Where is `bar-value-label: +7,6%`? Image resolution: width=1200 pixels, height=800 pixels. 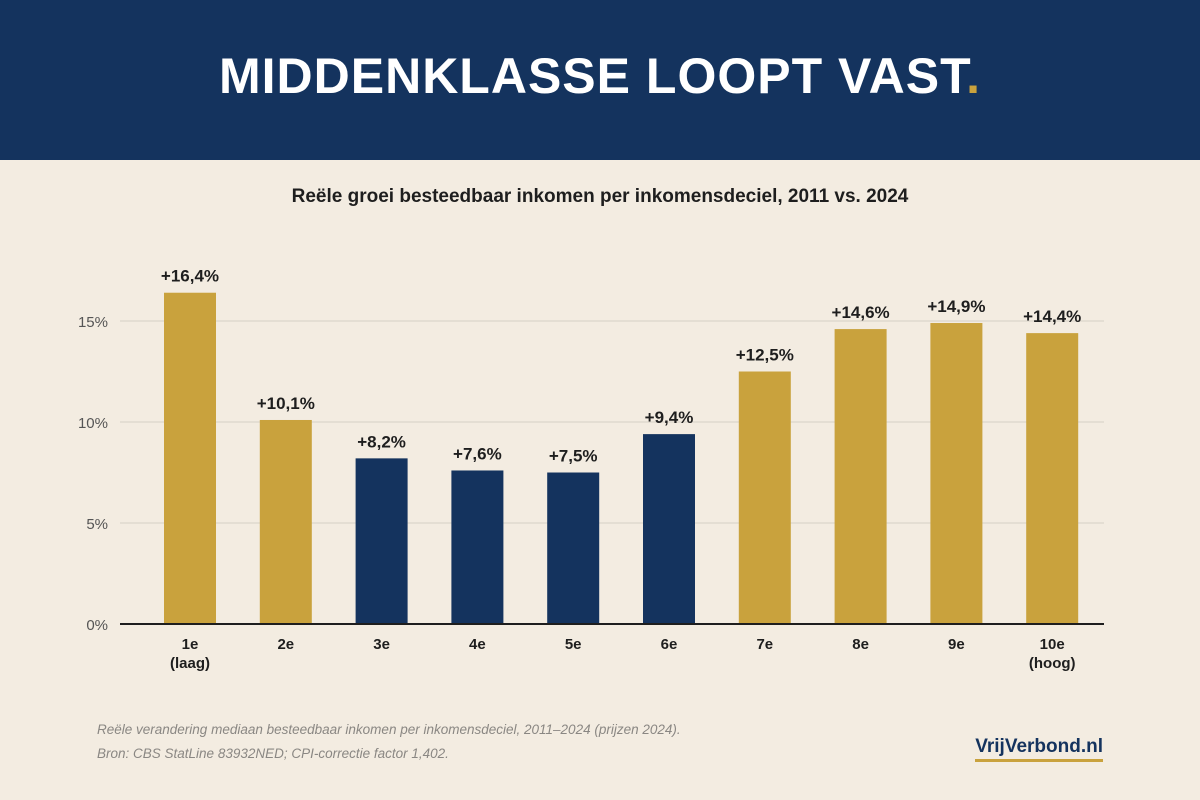
bar-value-label: +7,6% is located at coordinates (477, 453).